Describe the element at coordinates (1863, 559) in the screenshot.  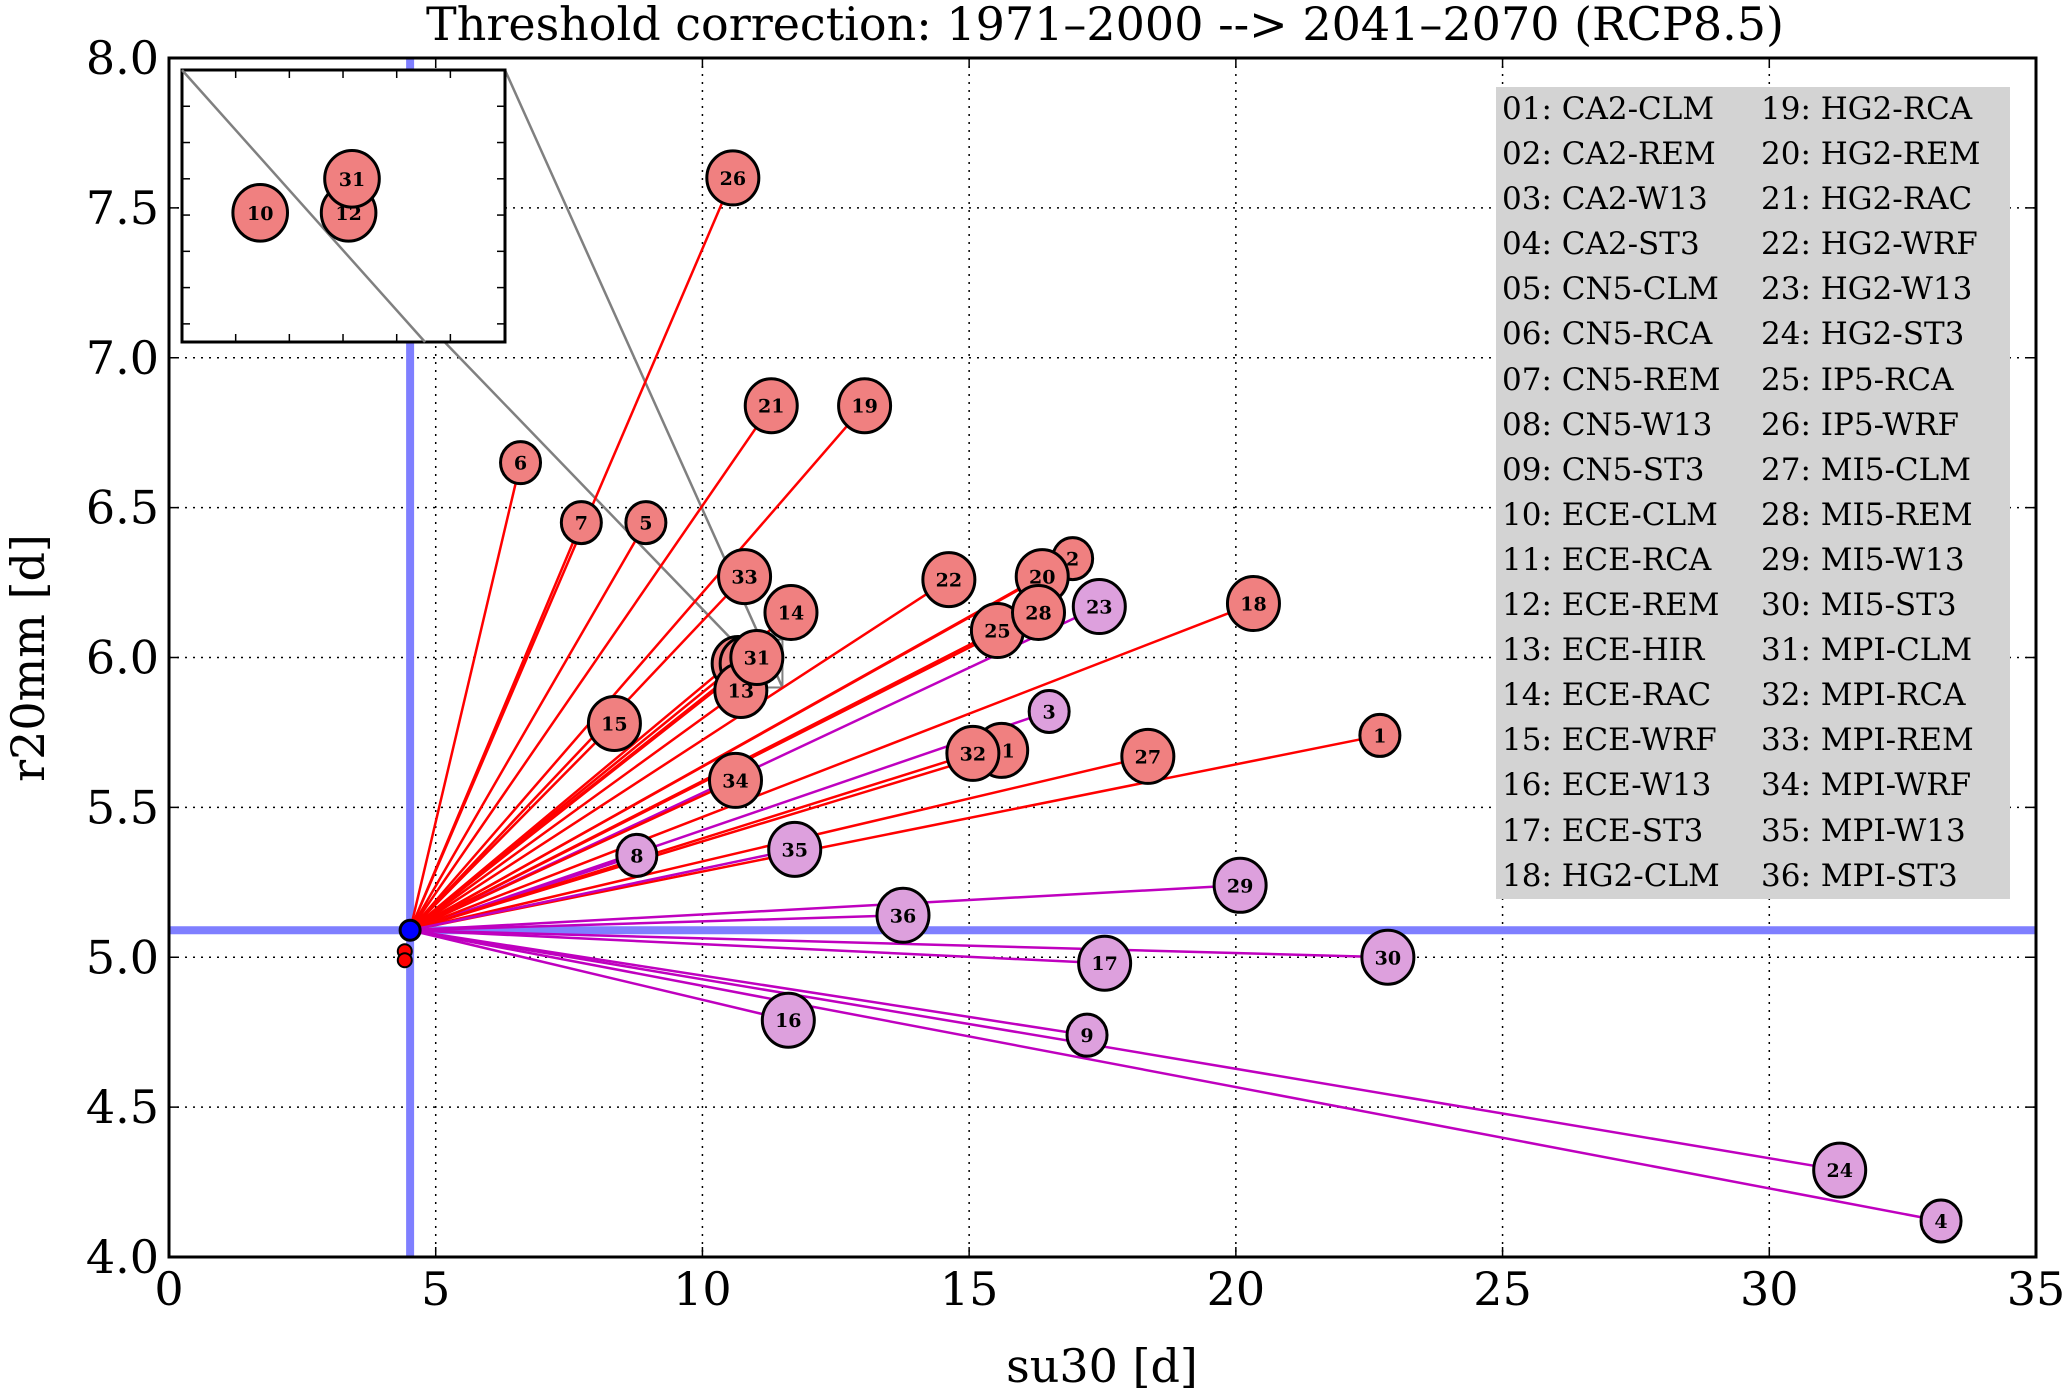
I see `legend-item: 29: MI5-W13` at that location.